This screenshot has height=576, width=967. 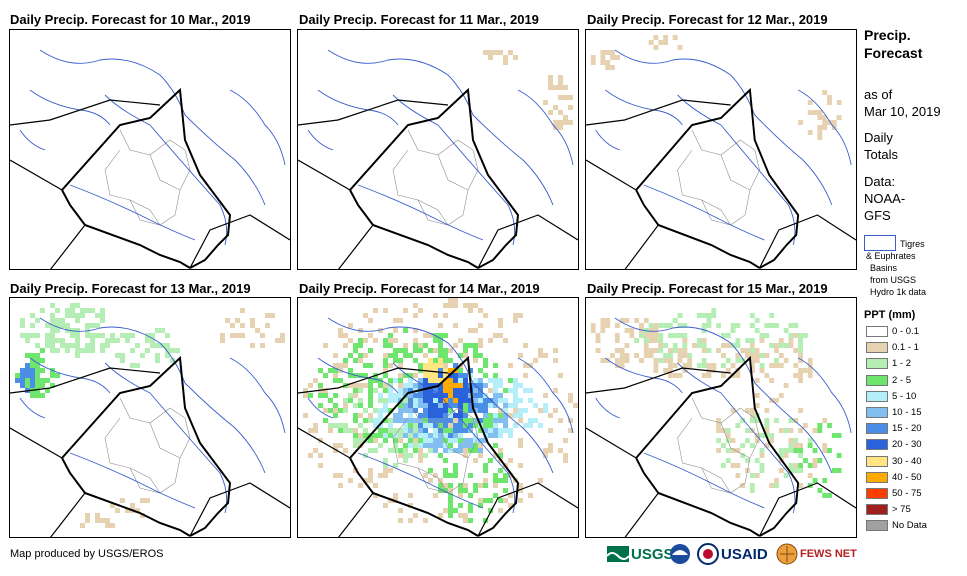 What do you see at coordinates (878, 137) in the screenshot?
I see `daily-line1: Daily` at bounding box center [878, 137].